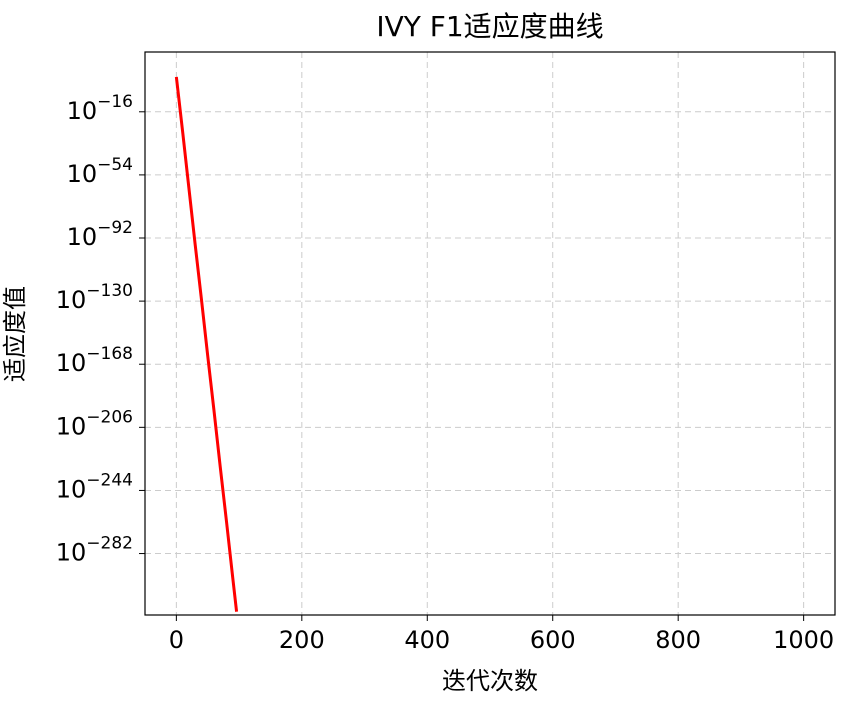 This screenshot has width=848, height=711. What do you see at coordinates (100, 108) in the screenshot?
I see `y-tick-label: 10−16` at bounding box center [100, 108].